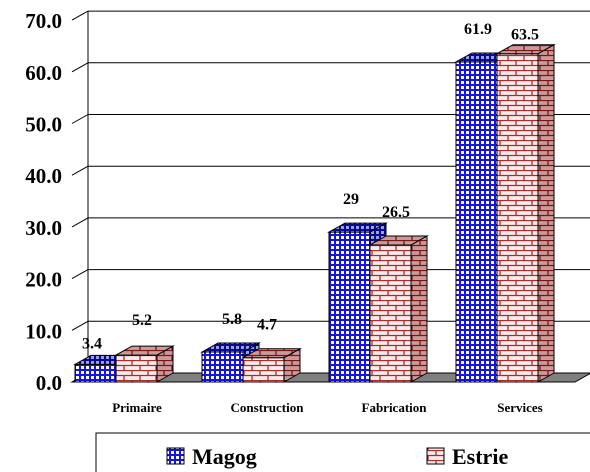  What do you see at coordinates (92, 343) in the screenshot?
I see `data-label: 3.4` at bounding box center [92, 343].